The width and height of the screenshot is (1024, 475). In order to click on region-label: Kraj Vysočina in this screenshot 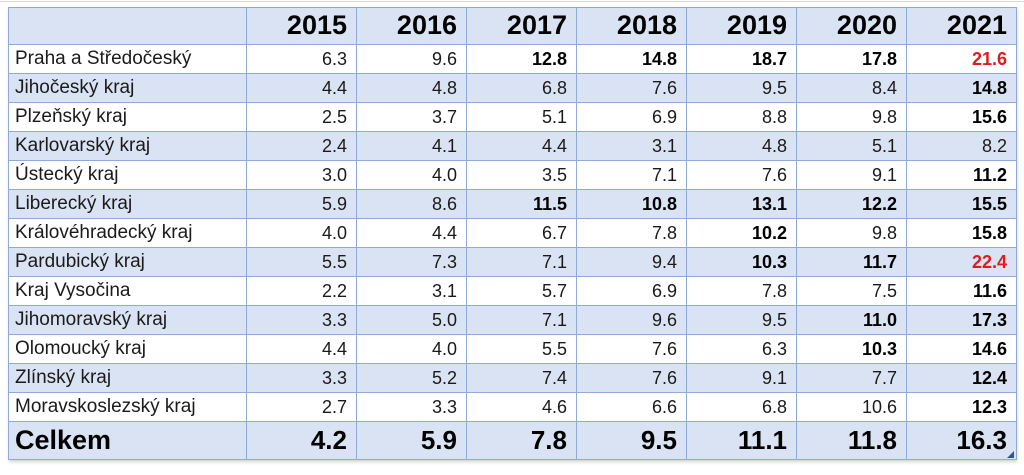, I will do `click(127, 291)`.